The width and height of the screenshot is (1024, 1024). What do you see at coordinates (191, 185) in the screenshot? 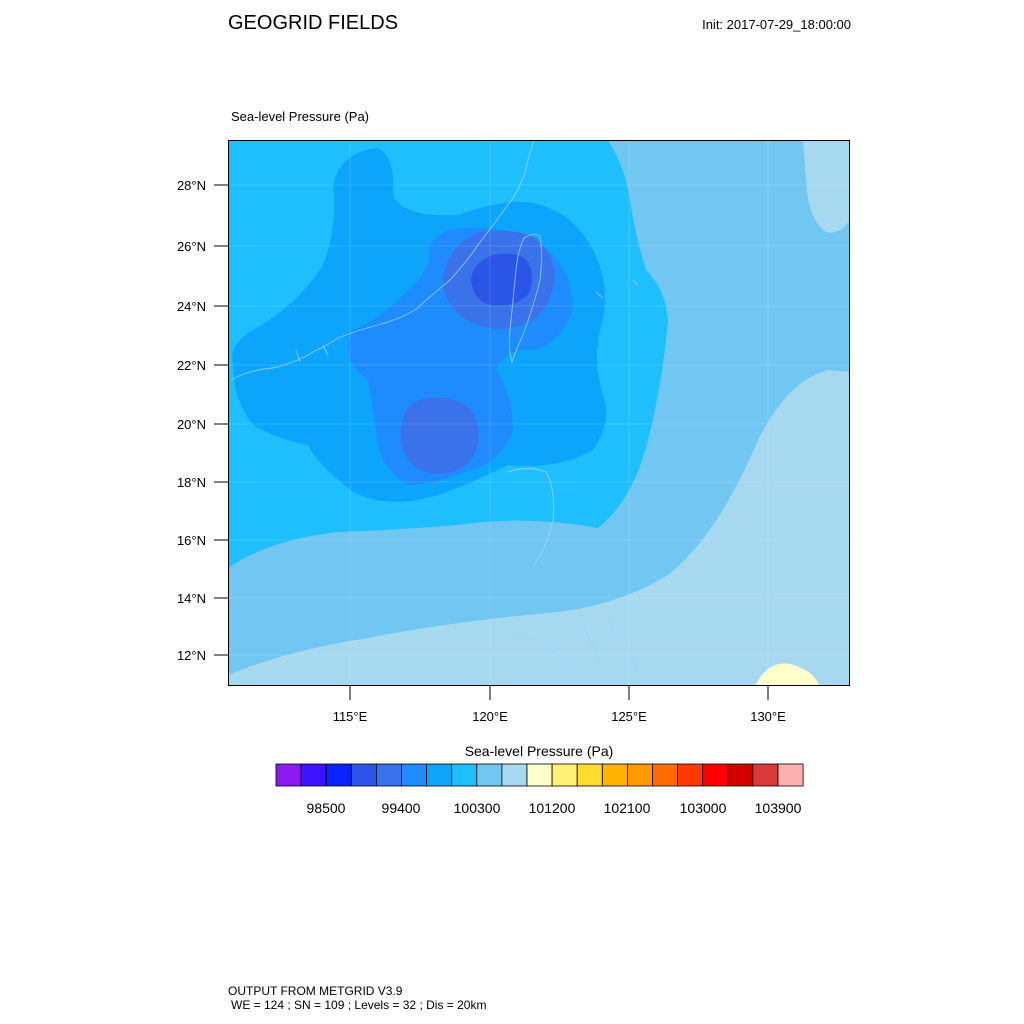
I see `lat-label: 28°N` at bounding box center [191, 185].